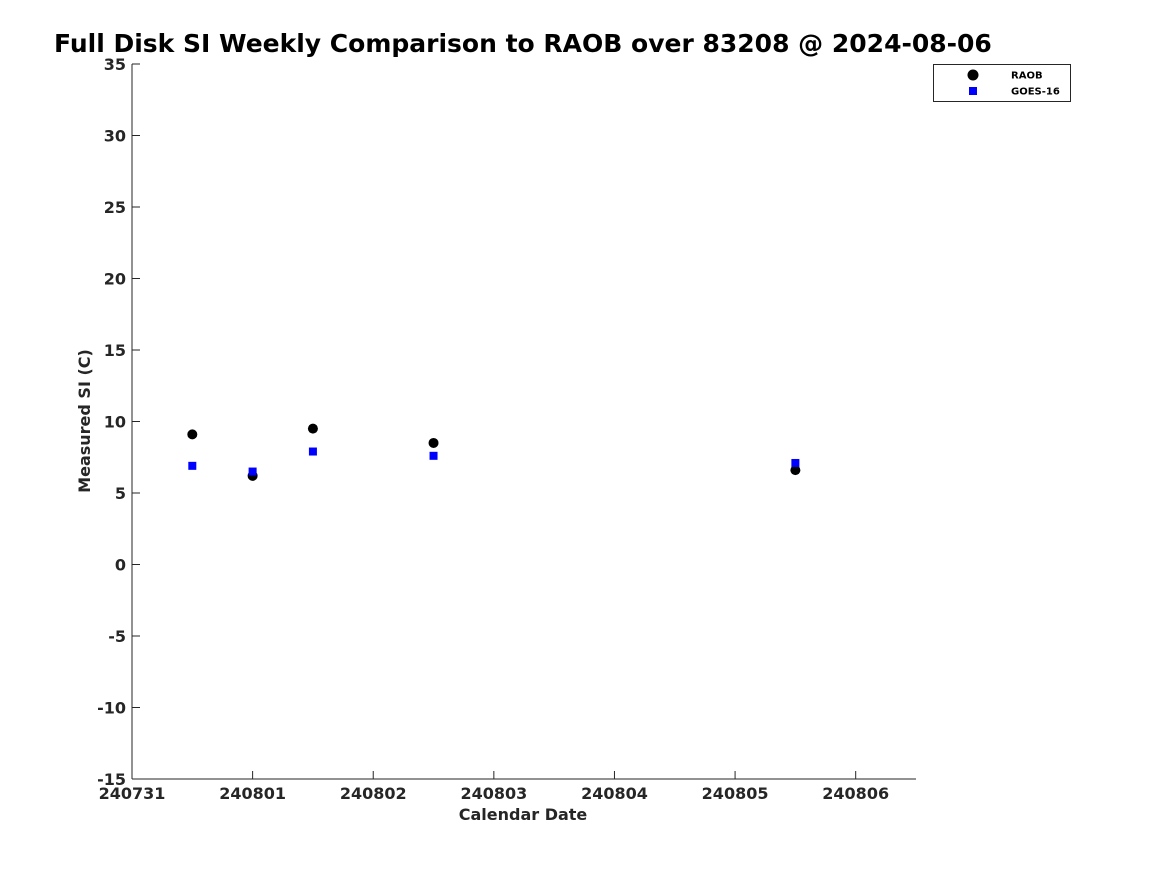 Image resolution: width=1167 pixels, height=875 pixels. I want to click on x-tick-label: 240806, so click(855, 793).